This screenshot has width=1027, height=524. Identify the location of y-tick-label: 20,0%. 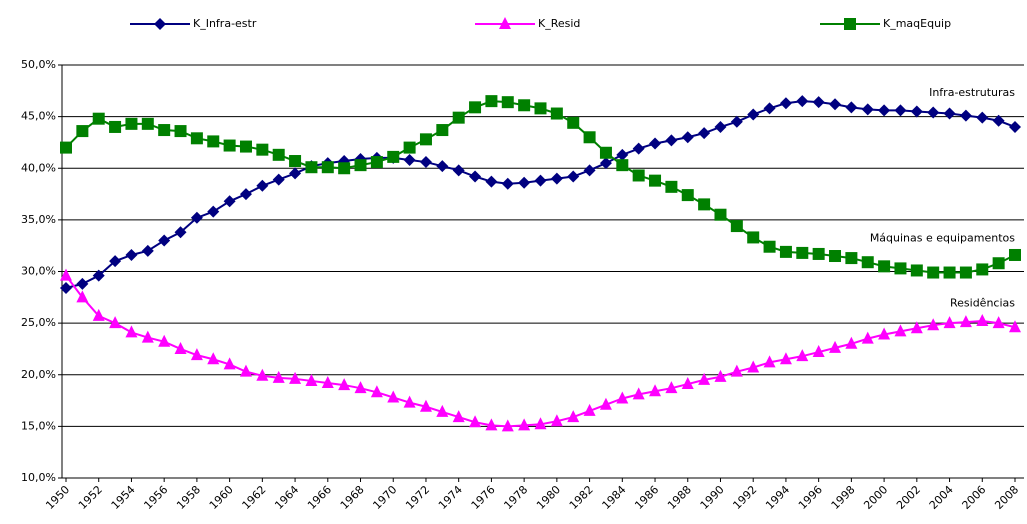
(38, 374).